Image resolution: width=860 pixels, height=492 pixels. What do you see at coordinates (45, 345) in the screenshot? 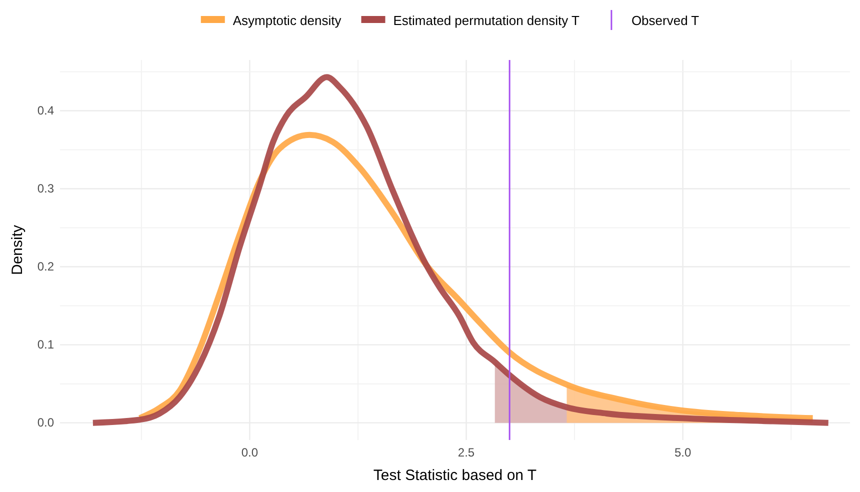
I see `y-tick-label: 0.1` at bounding box center [45, 345].